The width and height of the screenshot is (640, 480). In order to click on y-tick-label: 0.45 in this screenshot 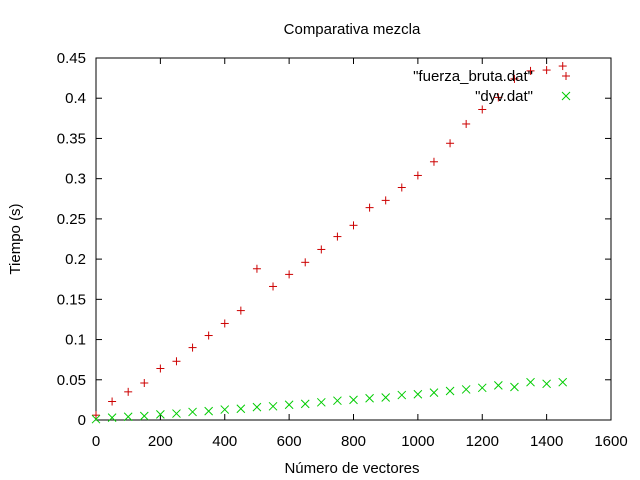, I will do `click(71, 58)`.